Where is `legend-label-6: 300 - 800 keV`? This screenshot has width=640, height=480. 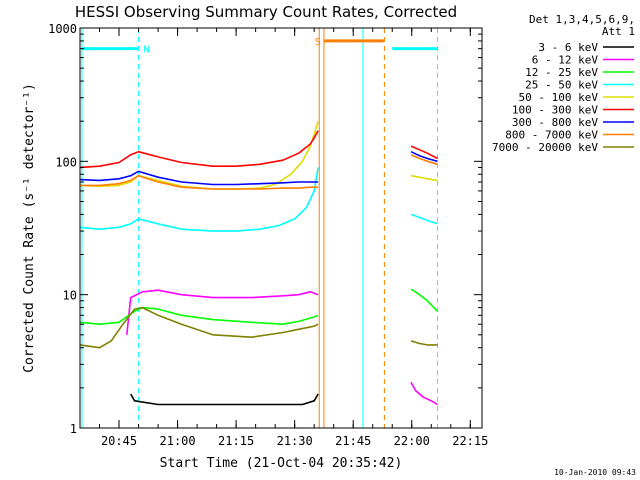 legend-label-6: 300 - 800 keV is located at coordinates (555, 122).